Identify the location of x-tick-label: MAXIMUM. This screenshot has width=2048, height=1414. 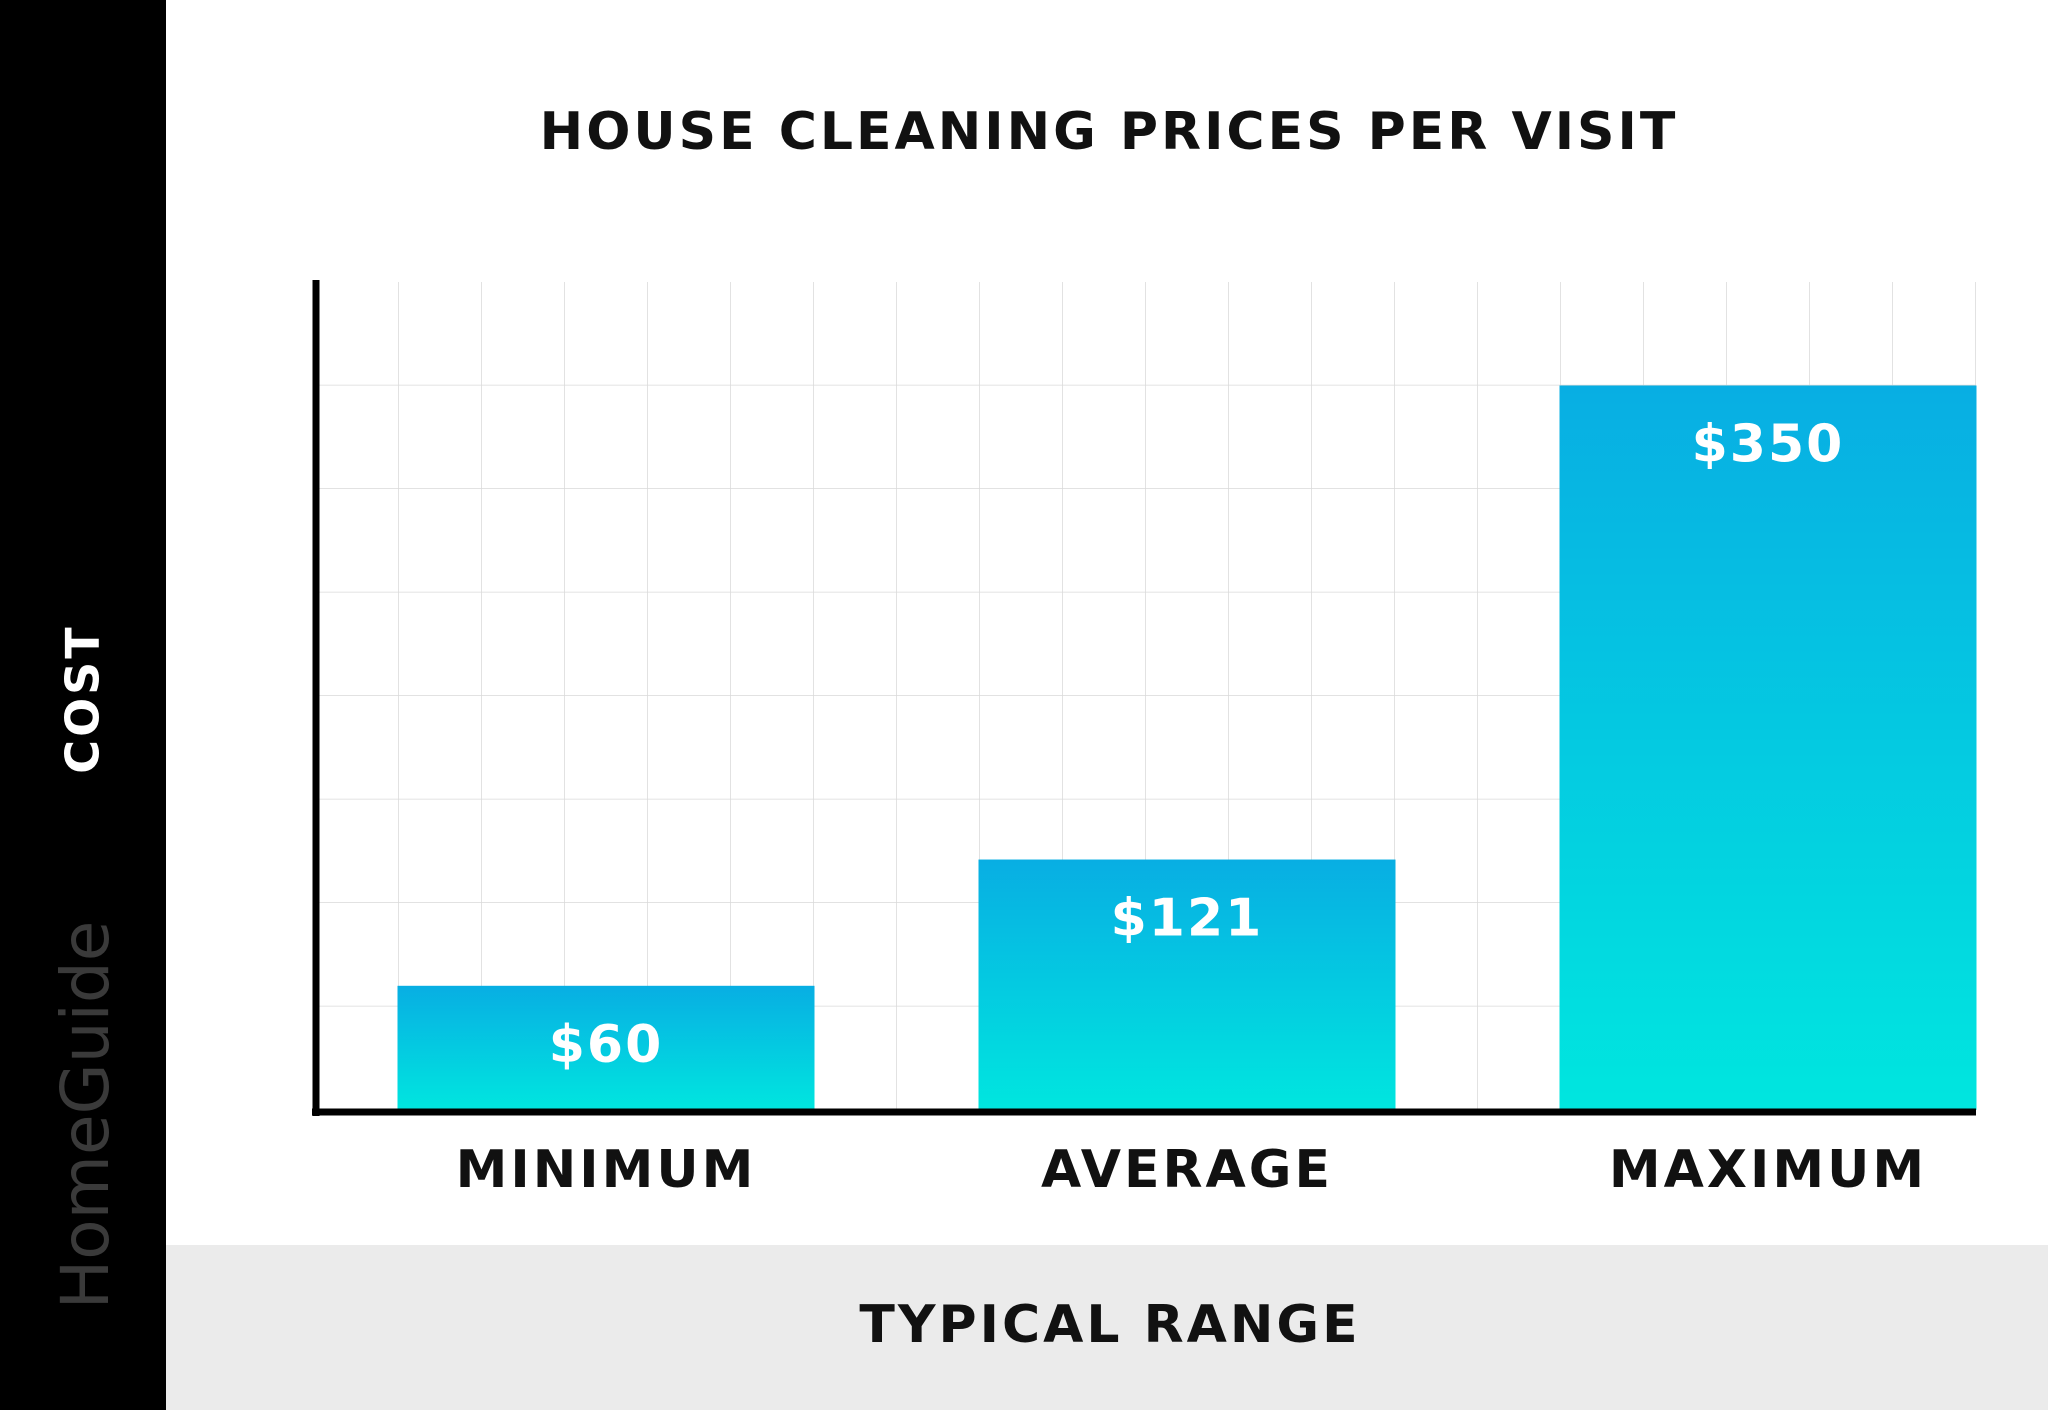
(1768, 1170).